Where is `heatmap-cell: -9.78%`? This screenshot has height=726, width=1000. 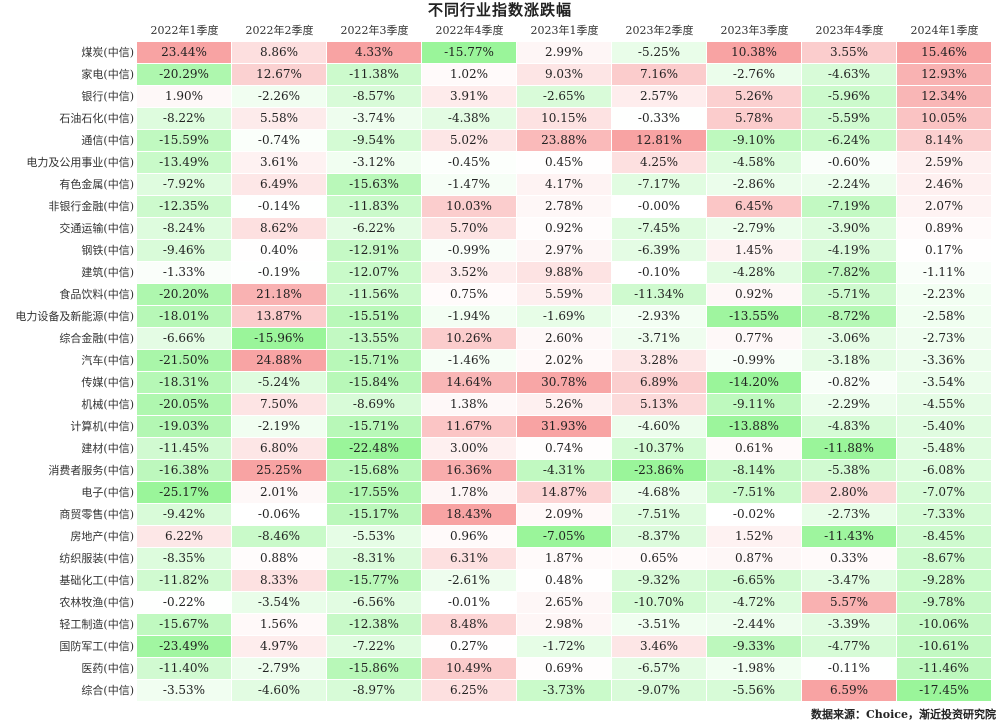
heatmap-cell: -9.78% is located at coordinates (944, 603).